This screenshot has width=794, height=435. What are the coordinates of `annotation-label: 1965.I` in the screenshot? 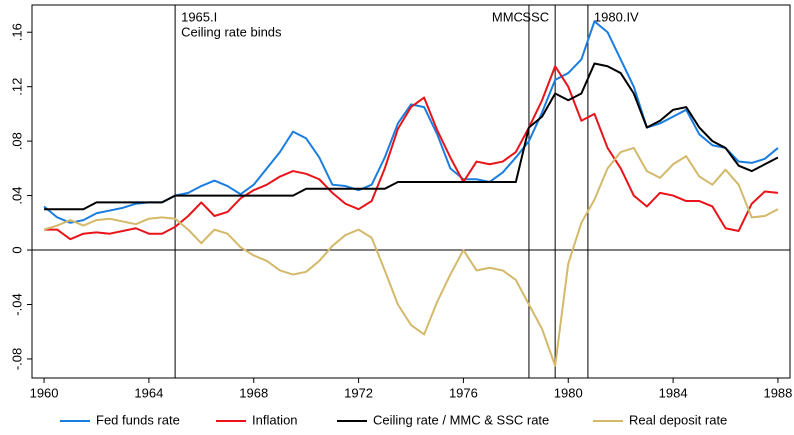 It's located at (199, 16).